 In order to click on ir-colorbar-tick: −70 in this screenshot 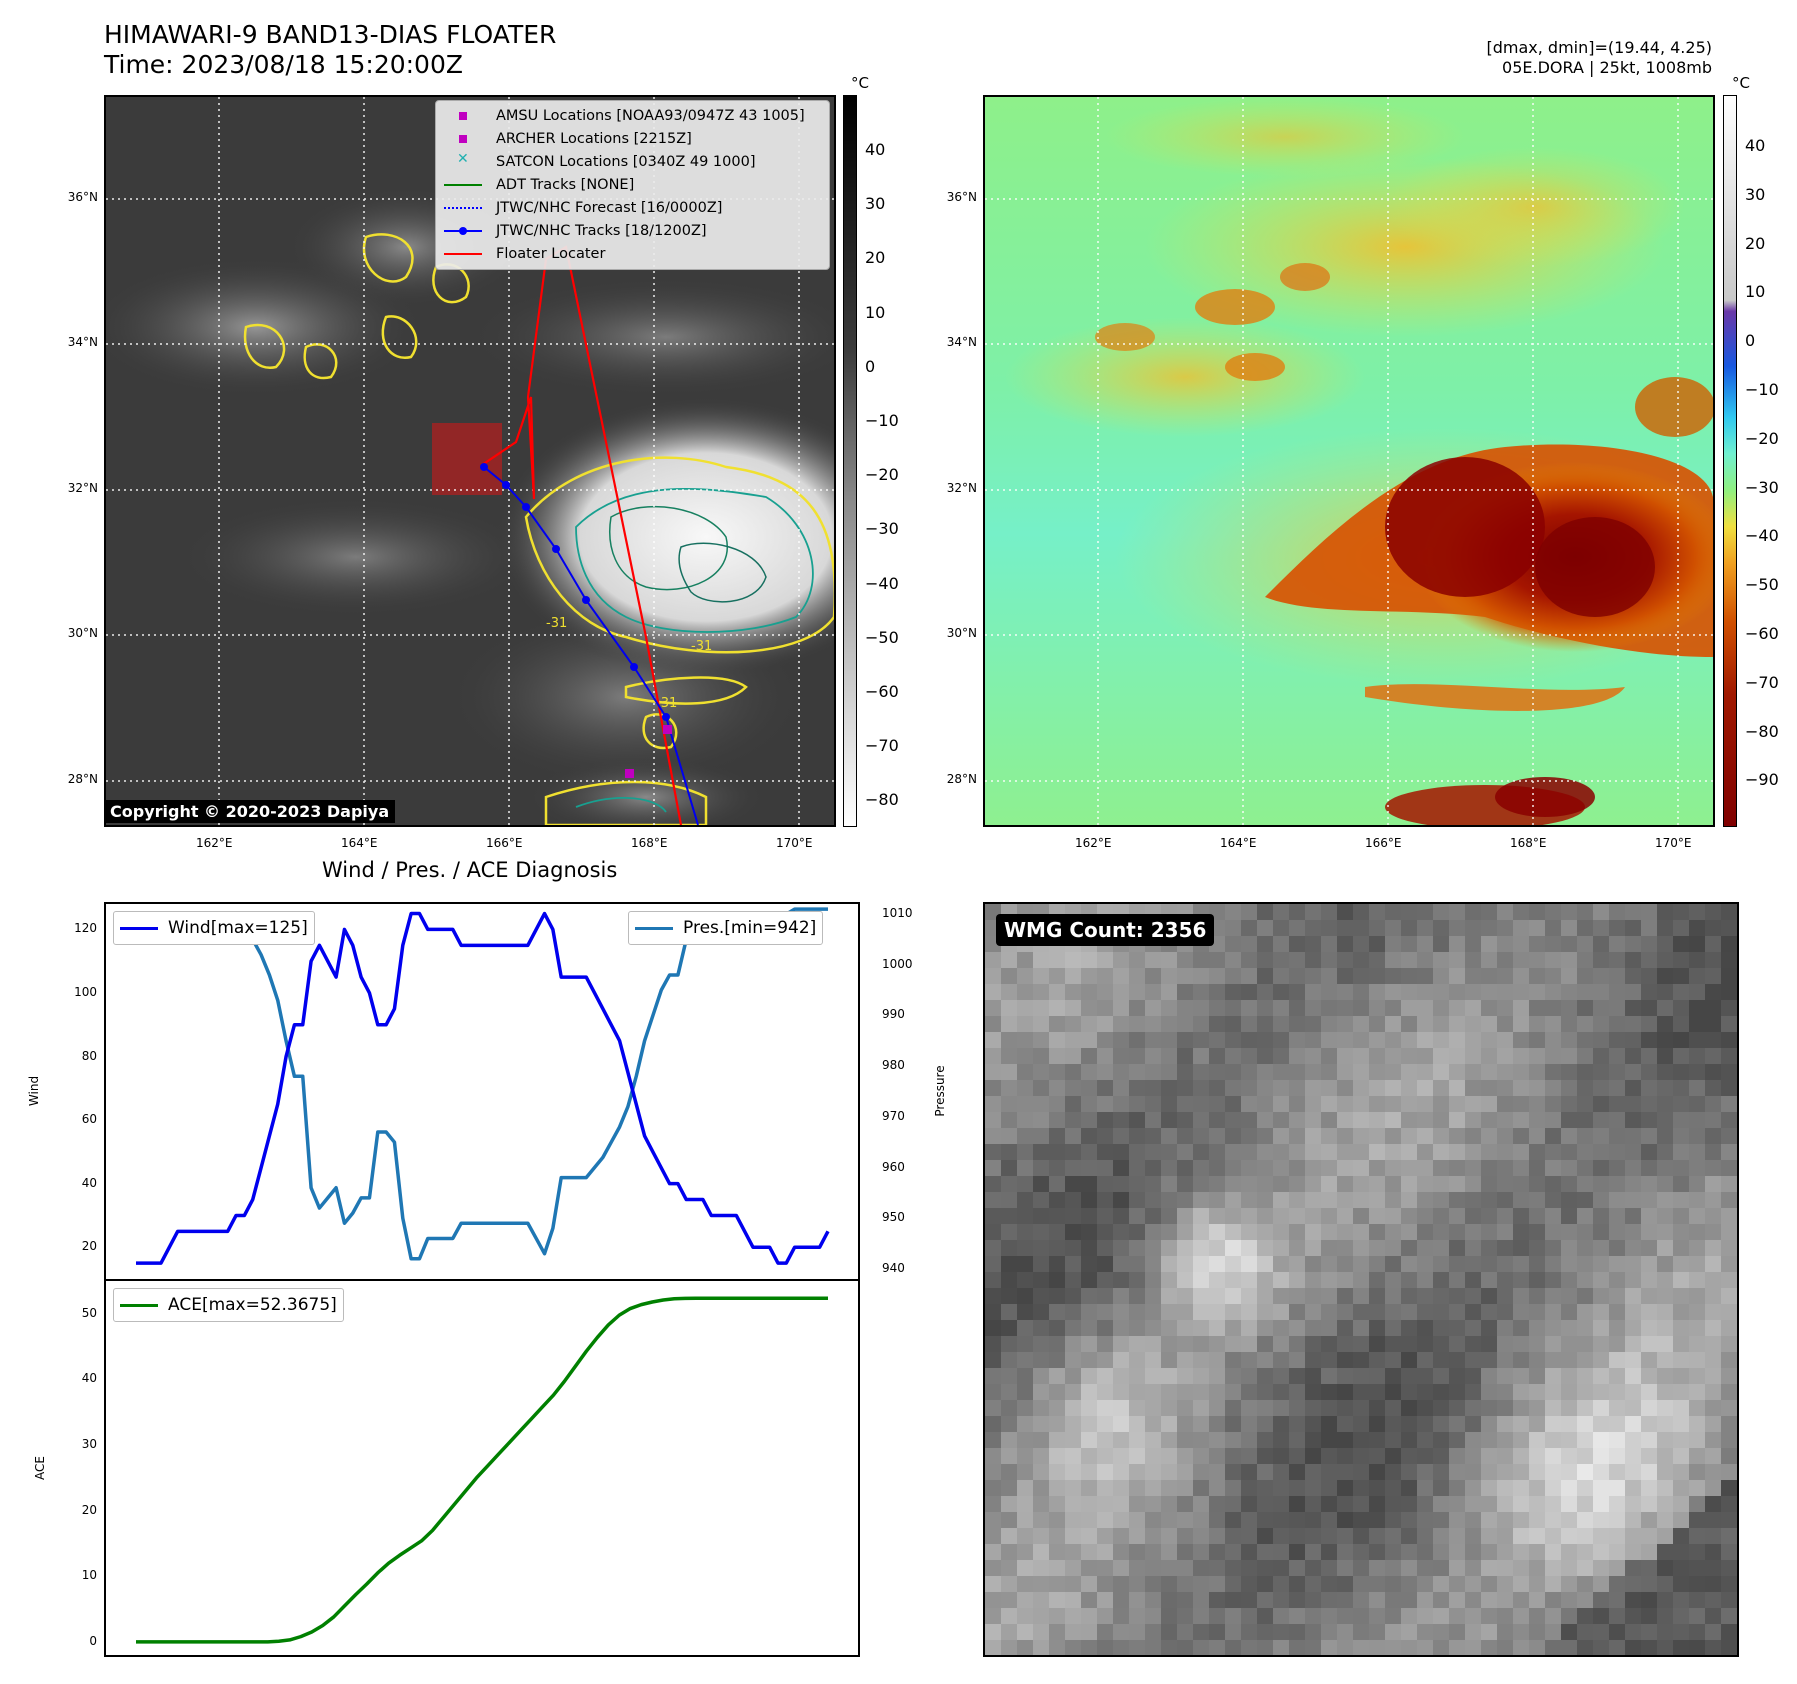, I will do `click(882, 746)`.